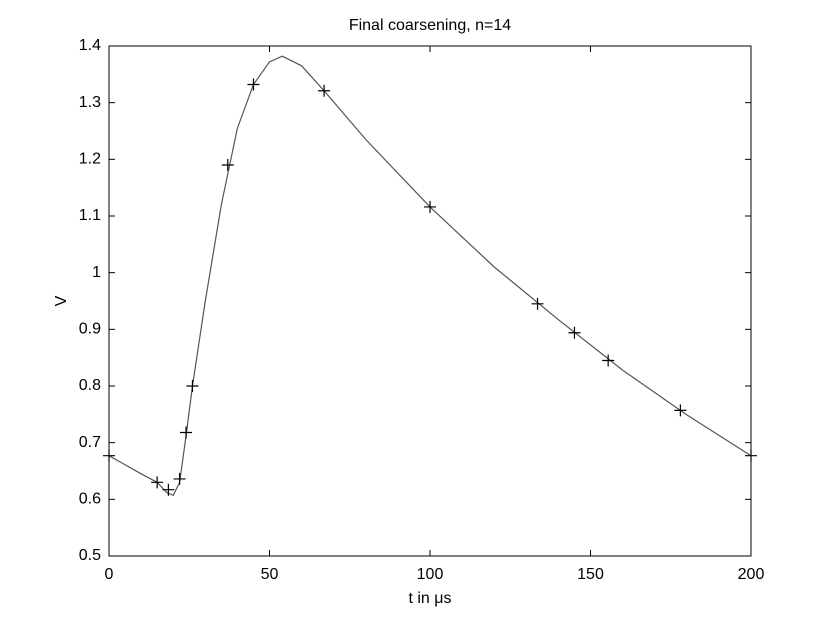 This screenshot has height=624, width=830. What do you see at coordinates (90, 45) in the screenshot?
I see `y-tick-label: 1.4` at bounding box center [90, 45].